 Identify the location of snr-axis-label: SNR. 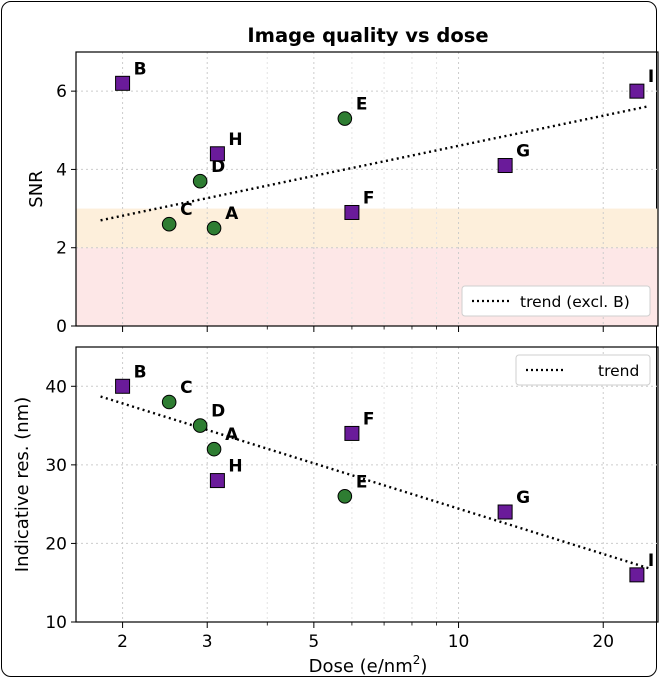
(36, 188).